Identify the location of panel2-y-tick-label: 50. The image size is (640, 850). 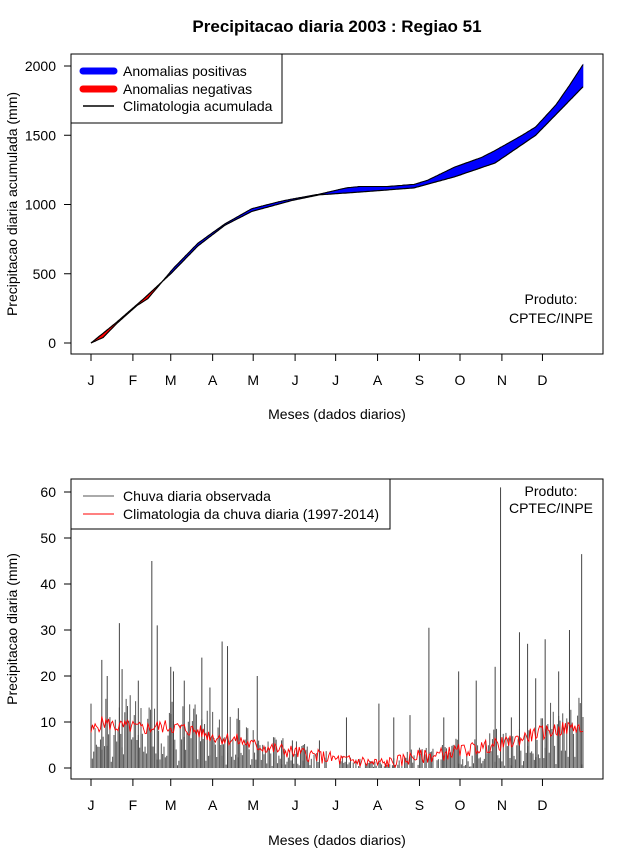
(48, 538).